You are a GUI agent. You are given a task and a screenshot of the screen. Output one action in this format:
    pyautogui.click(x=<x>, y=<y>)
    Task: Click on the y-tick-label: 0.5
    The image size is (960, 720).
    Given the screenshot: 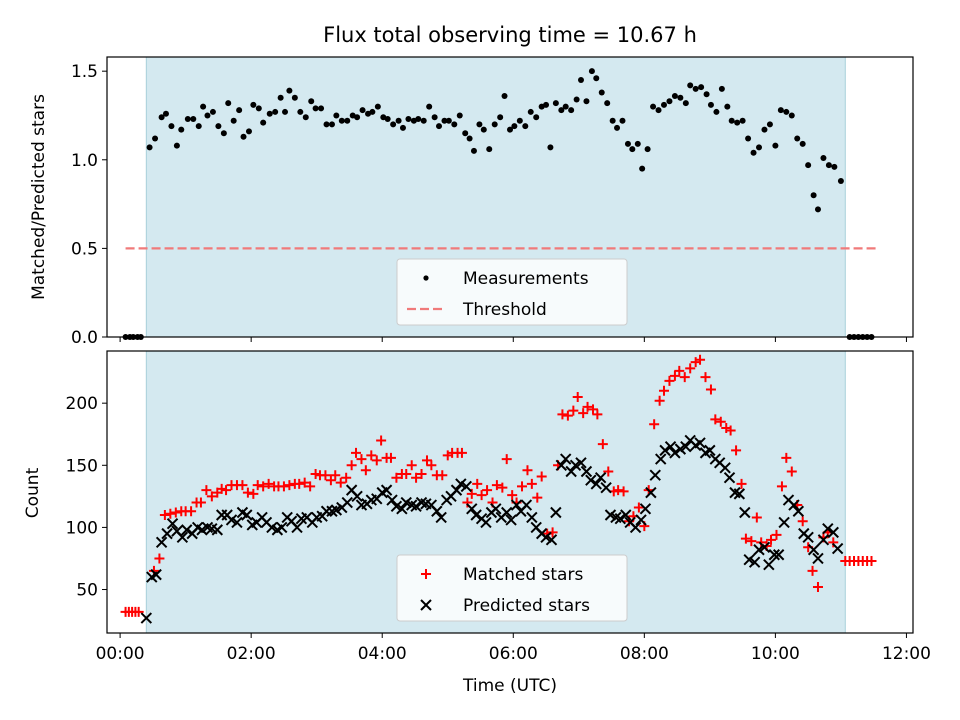 What is the action you would take?
    pyautogui.click(x=84, y=249)
    